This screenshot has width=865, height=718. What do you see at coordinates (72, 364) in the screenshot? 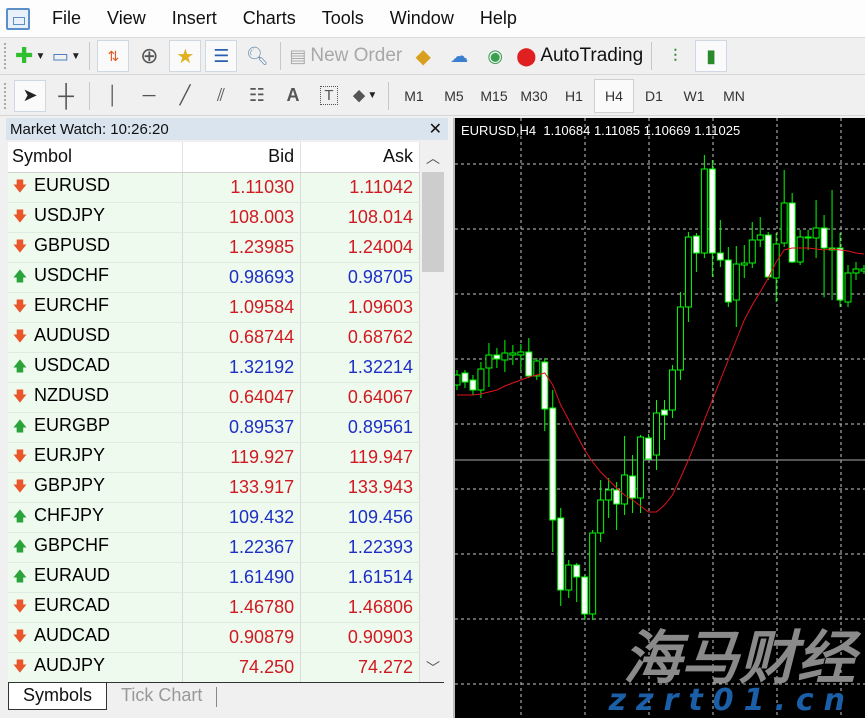
I see `symbol-name: USDCAD` at bounding box center [72, 364].